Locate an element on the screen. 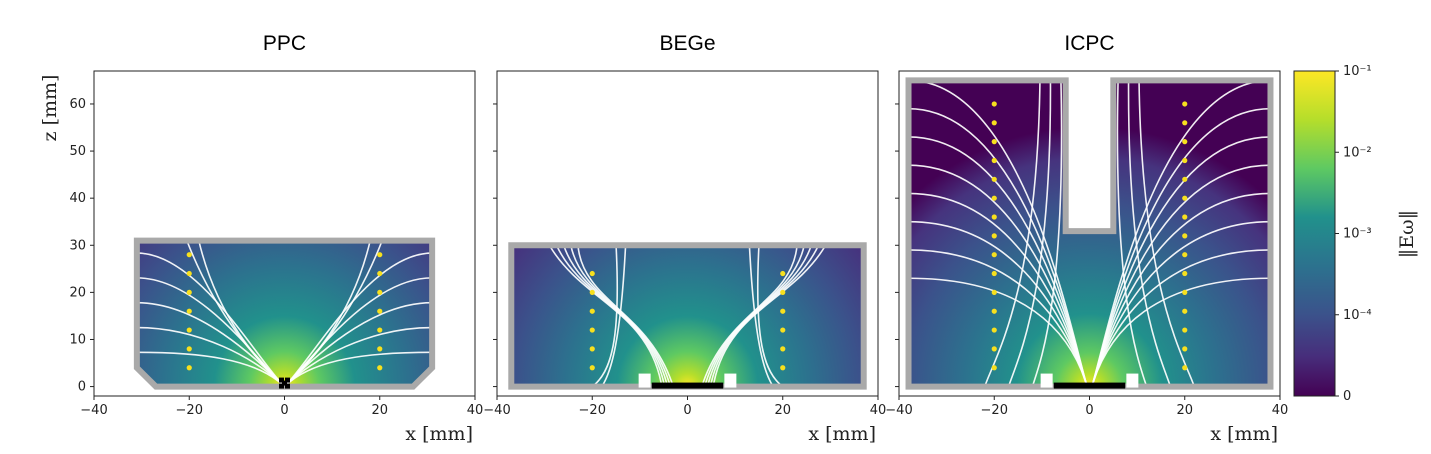 This screenshot has height=454, width=1431. colorbar-label: ‖Eω‖ is located at coordinates (1407, 234).